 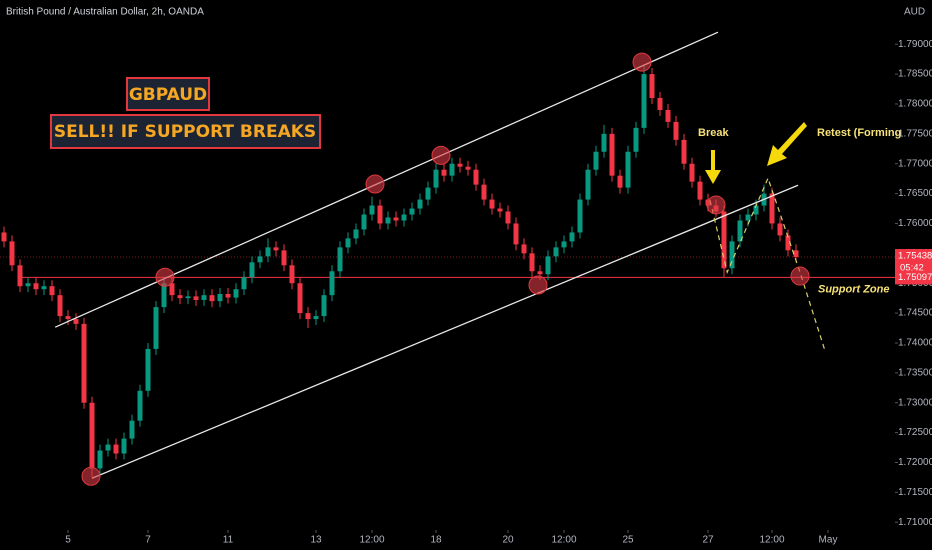 What do you see at coordinates (912, 268) in the screenshot?
I see `countdown-label: 05:42` at bounding box center [912, 268].